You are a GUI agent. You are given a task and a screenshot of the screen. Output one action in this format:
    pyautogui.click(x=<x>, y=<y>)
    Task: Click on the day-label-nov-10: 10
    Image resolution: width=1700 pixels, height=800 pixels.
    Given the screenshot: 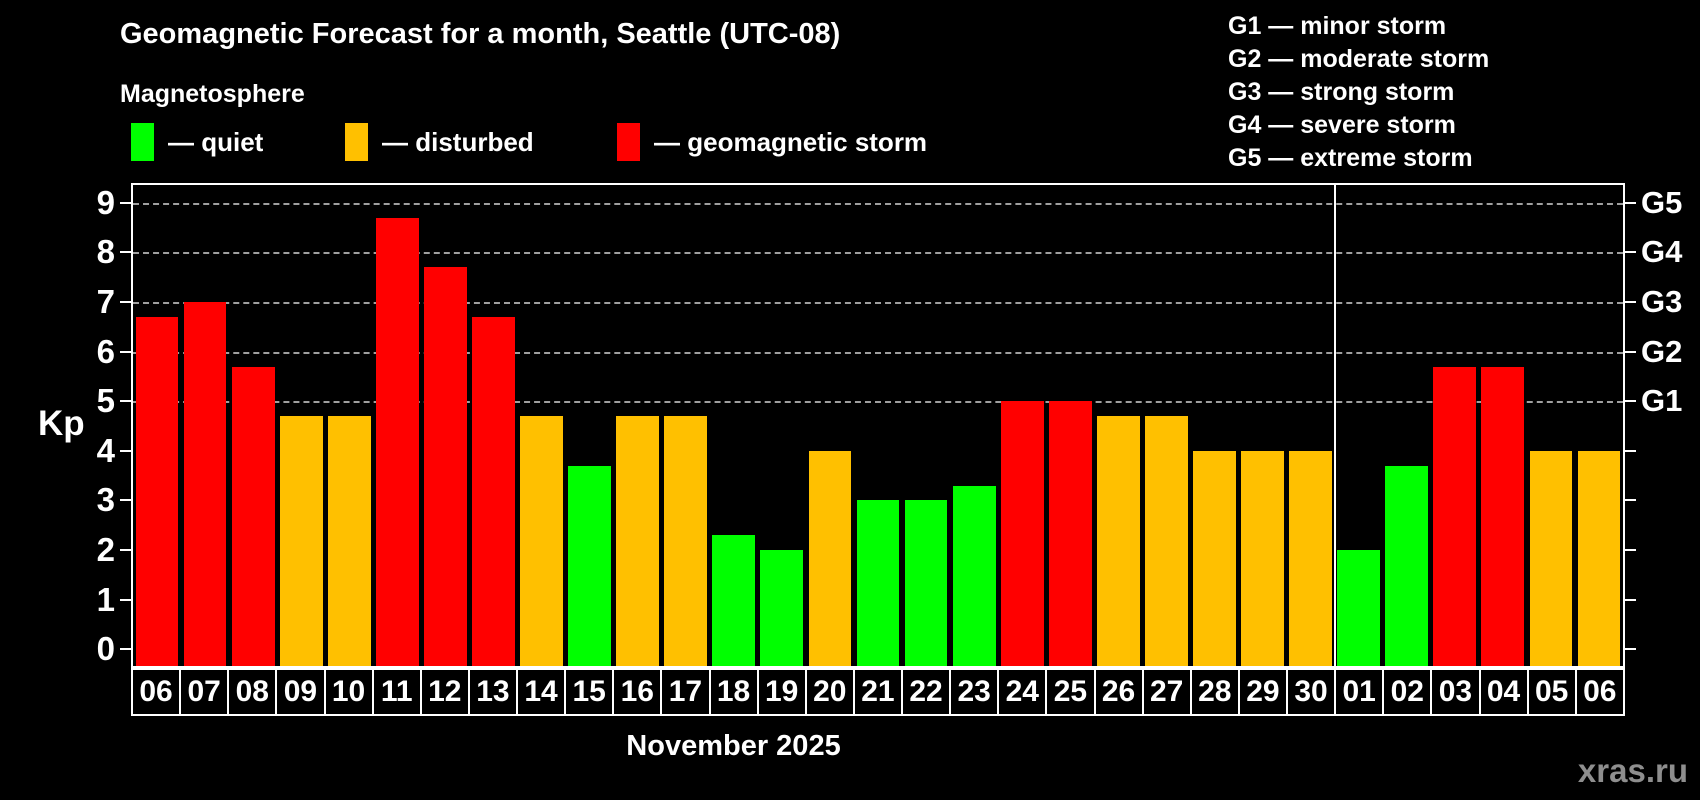 What is the action you would take?
    pyautogui.click(x=348, y=692)
    